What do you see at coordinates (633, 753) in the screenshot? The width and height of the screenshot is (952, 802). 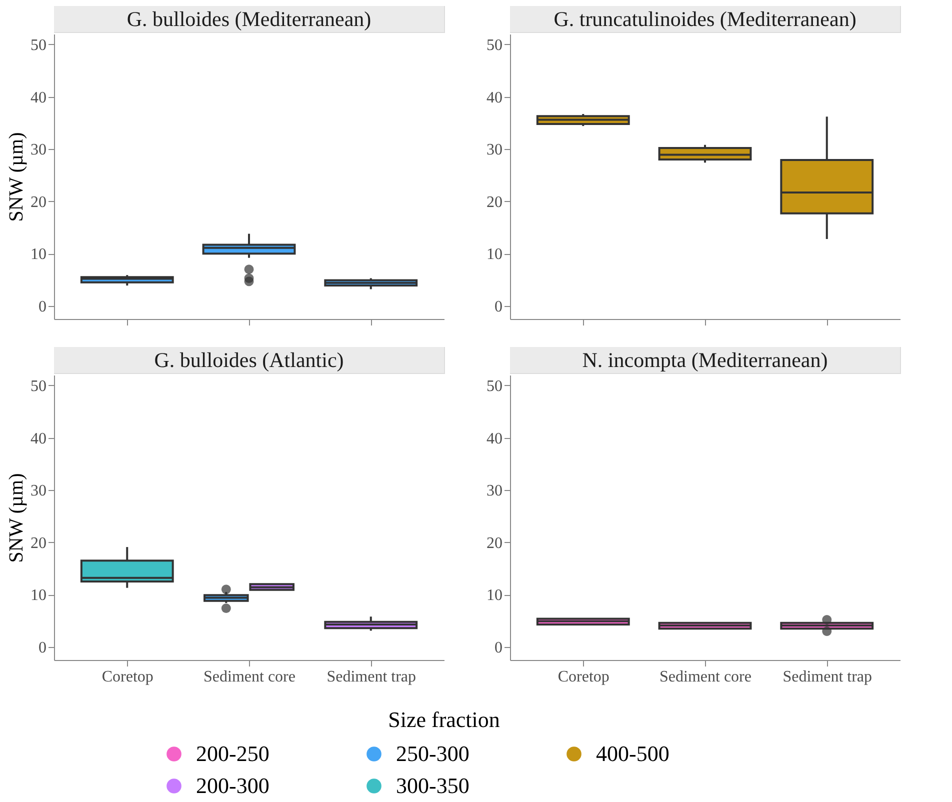 I see `legend-label: 400-500` at bounding box center [633, 753].